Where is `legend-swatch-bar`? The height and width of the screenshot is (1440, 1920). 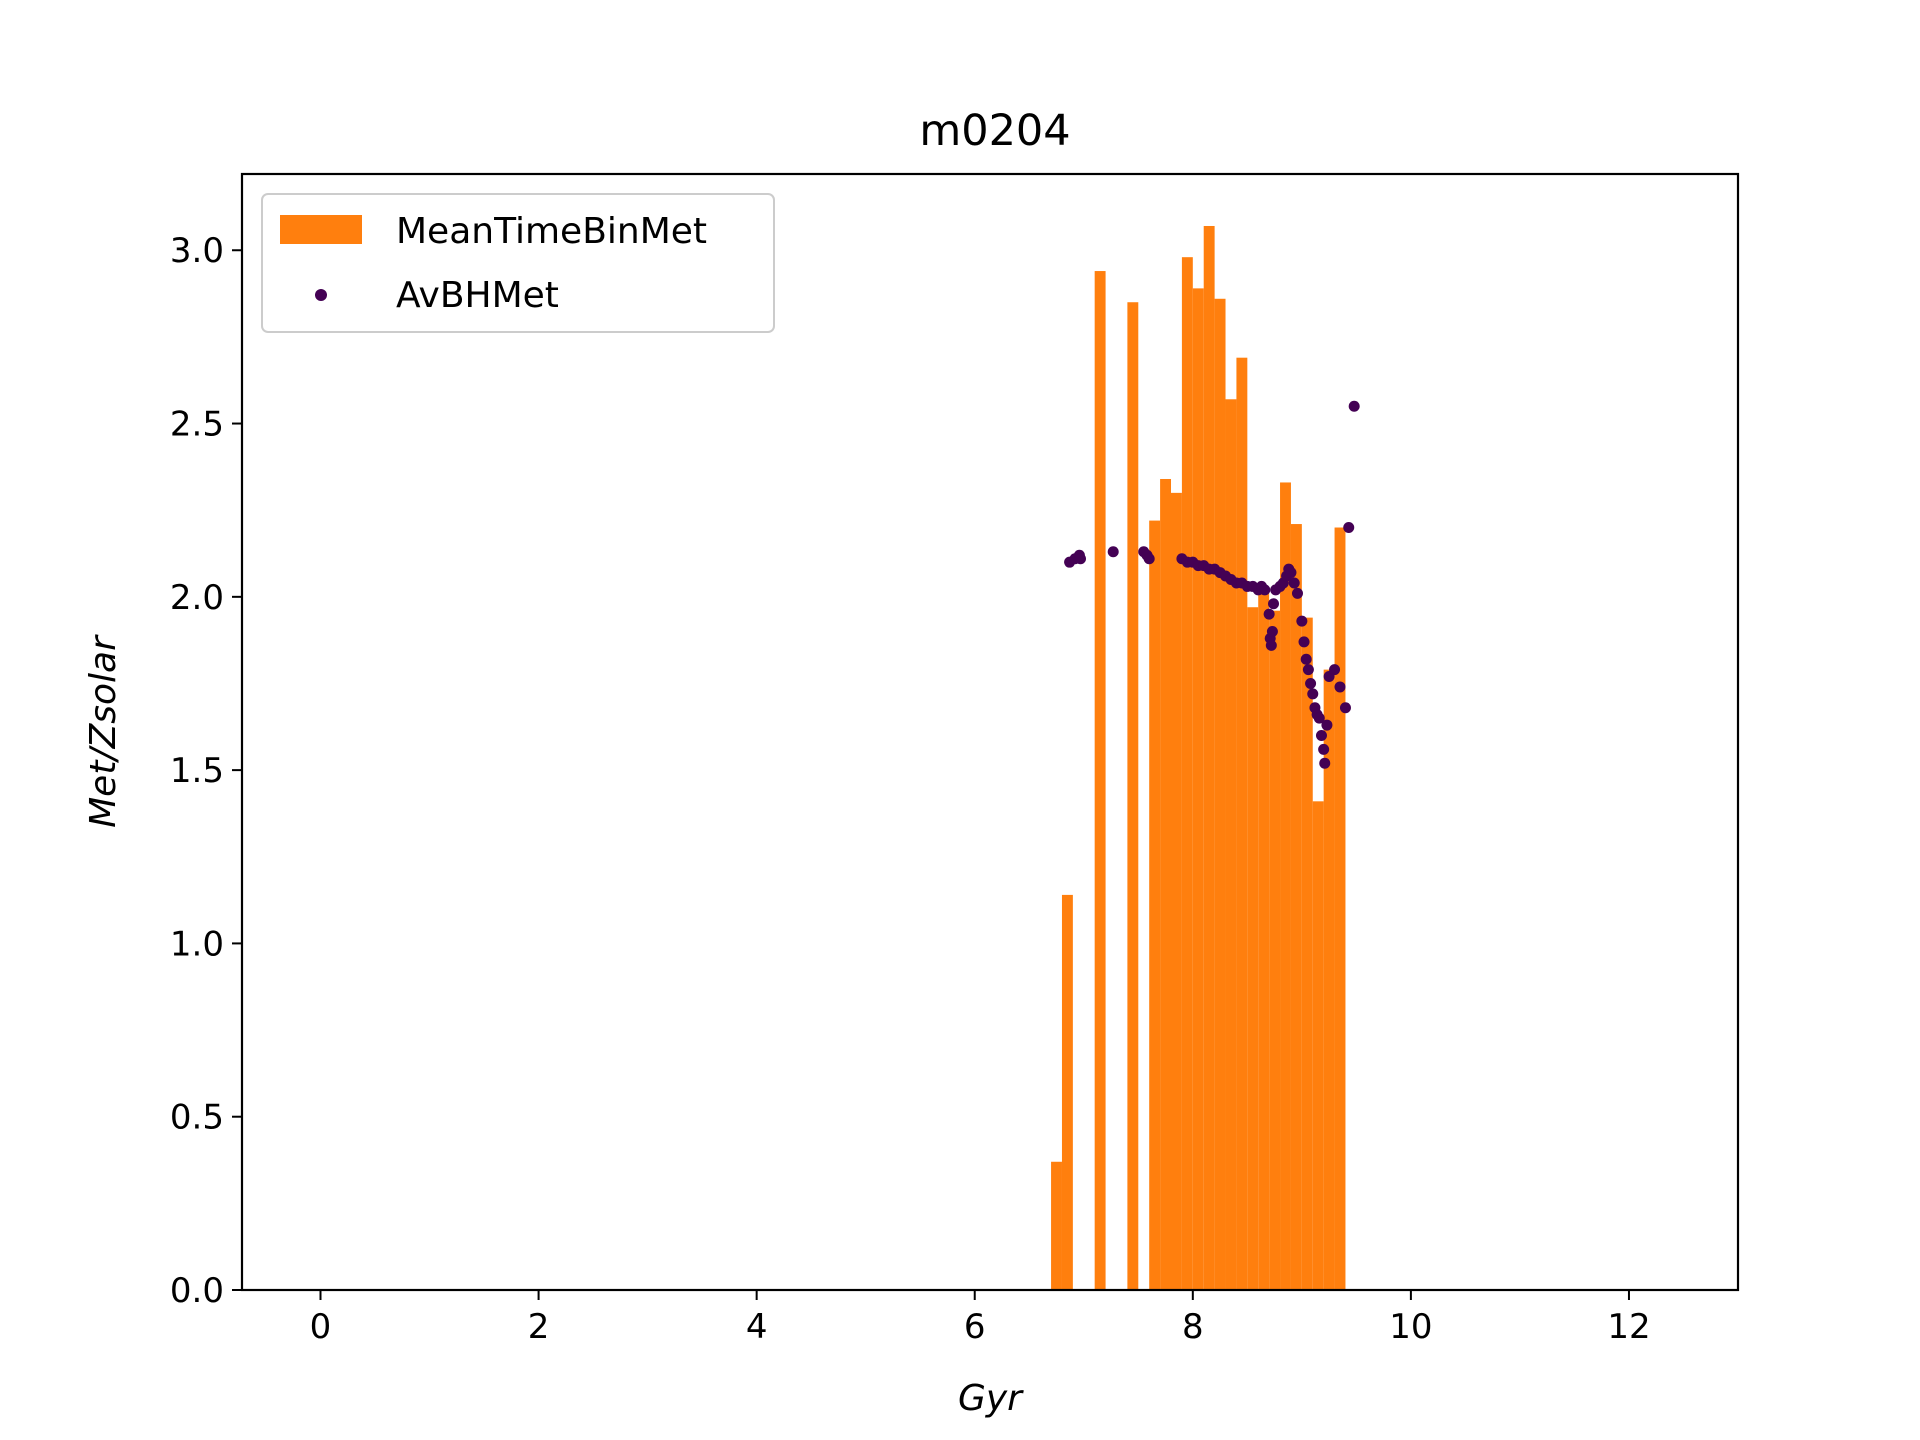 legend-swatch-bar is located at coordinates (321, 229).